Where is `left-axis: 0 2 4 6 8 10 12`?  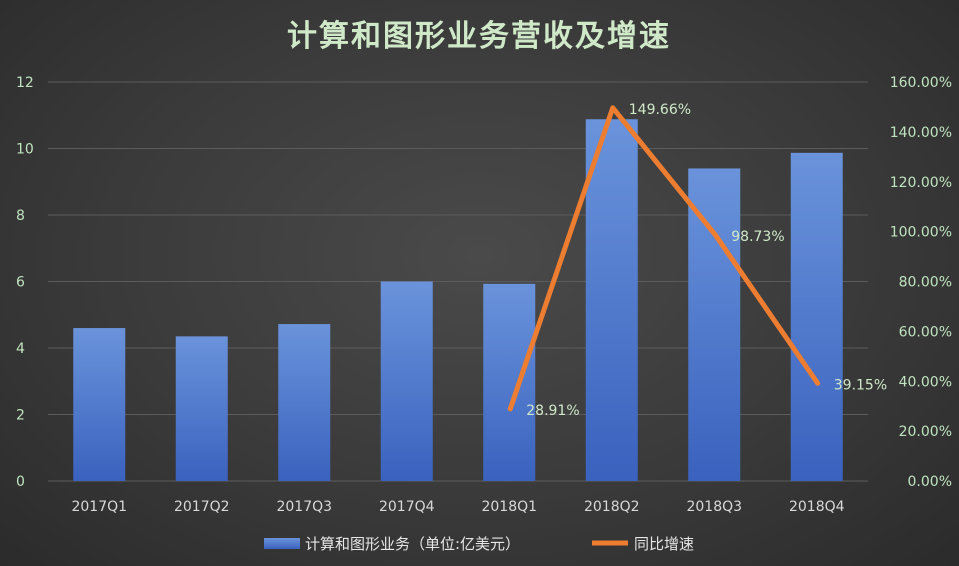
left-axis: 0 2 4 6 8 10 12 is located at coordinates (25, 282).